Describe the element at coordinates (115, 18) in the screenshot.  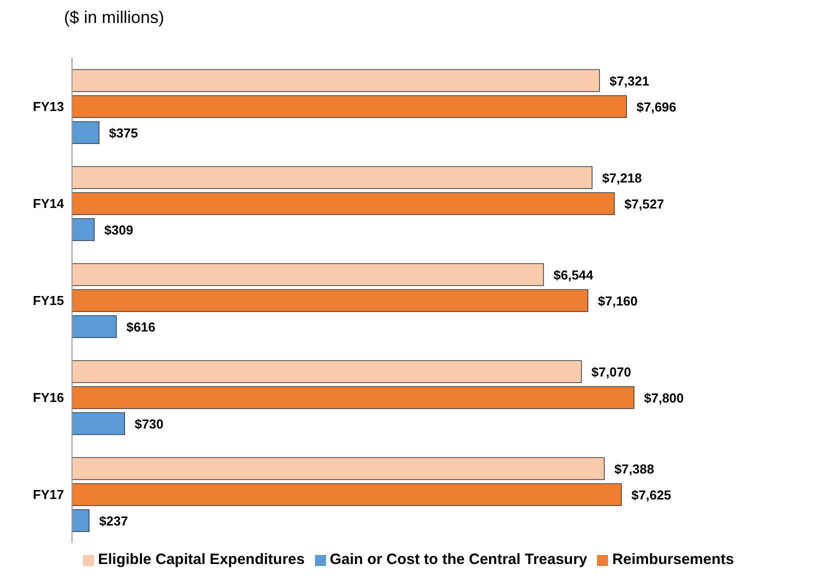
I see `chart-title: ($ in millions)` at that location.